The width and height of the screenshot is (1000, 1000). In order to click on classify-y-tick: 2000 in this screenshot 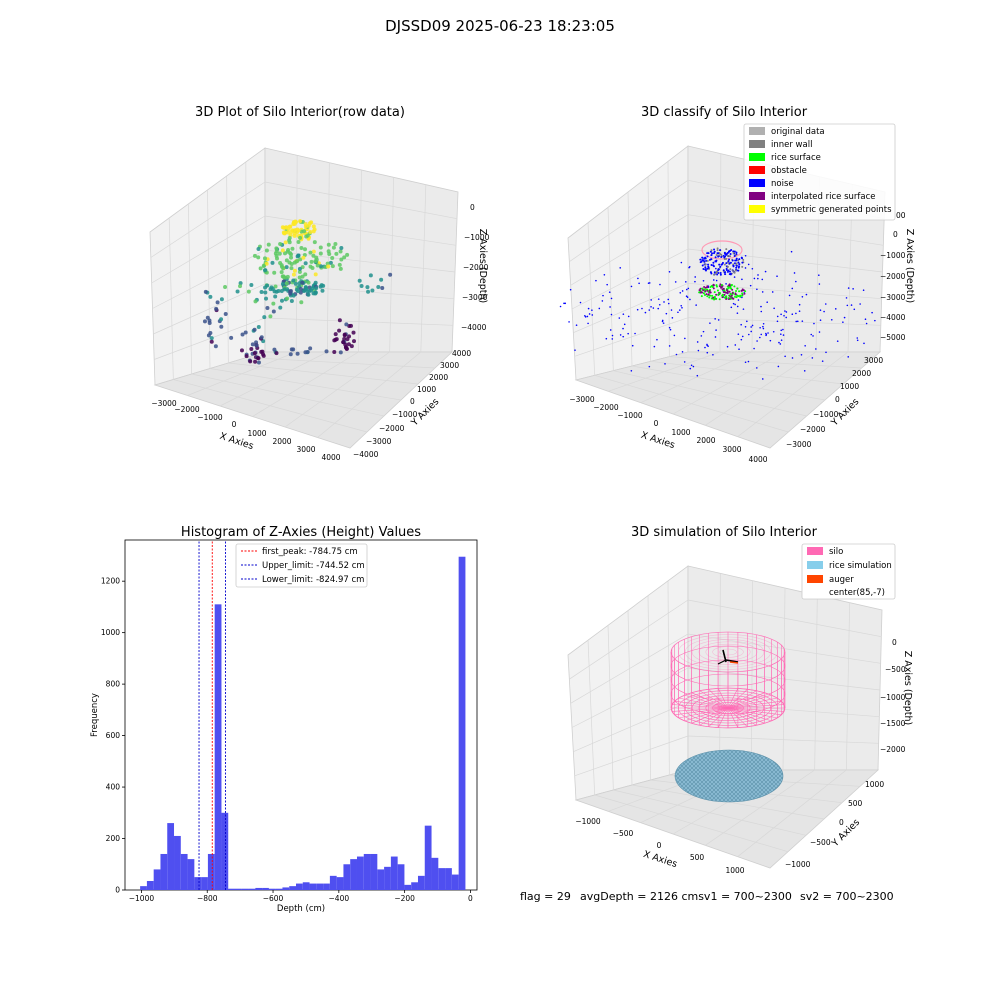, I will do `click(861, 373)`.